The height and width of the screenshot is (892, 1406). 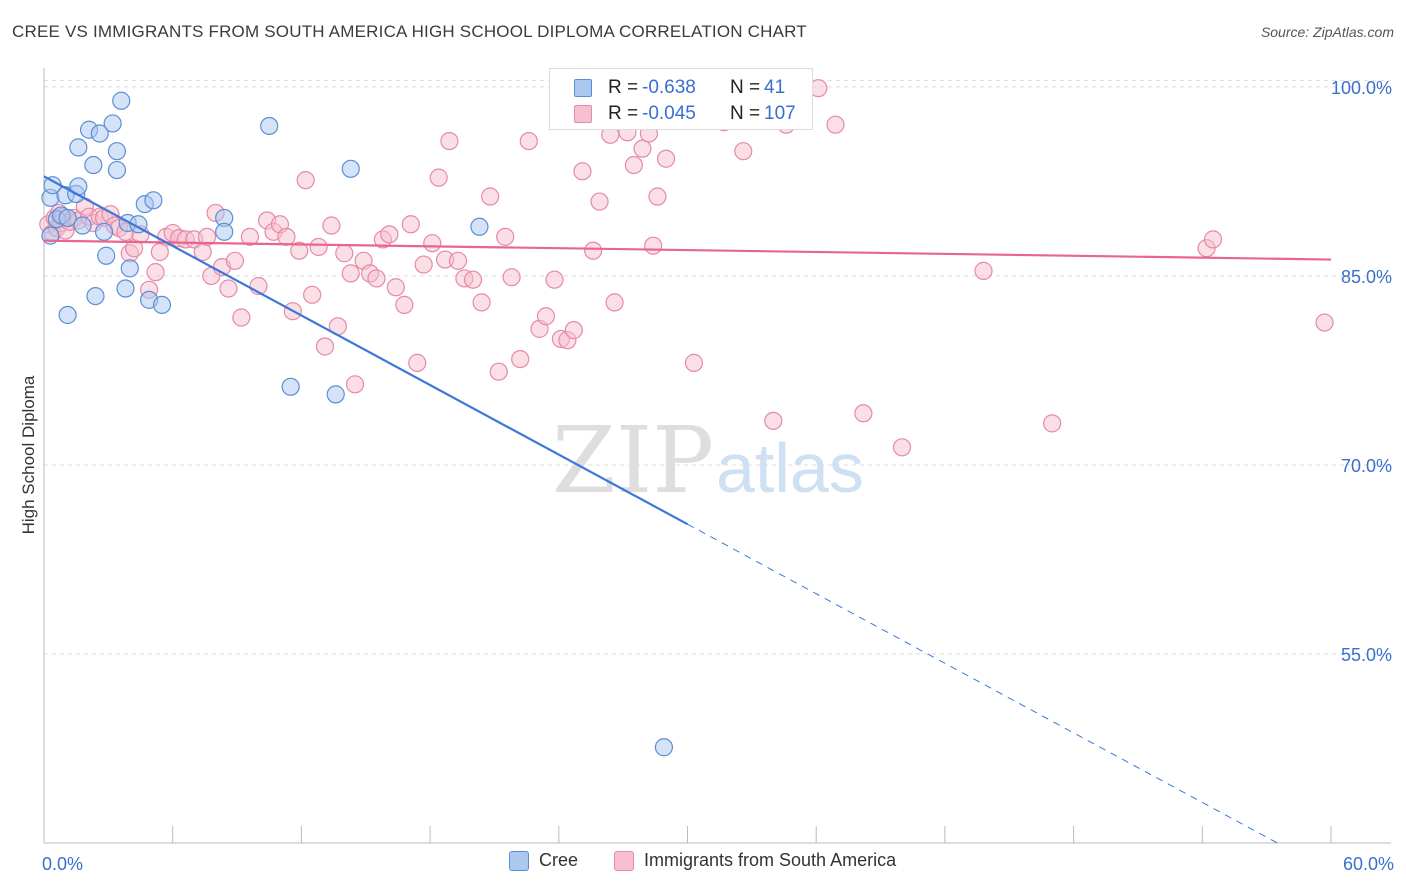 I want to click on stats-row-cree: R = -0.638 N = 41, so click(x=682, y=88).